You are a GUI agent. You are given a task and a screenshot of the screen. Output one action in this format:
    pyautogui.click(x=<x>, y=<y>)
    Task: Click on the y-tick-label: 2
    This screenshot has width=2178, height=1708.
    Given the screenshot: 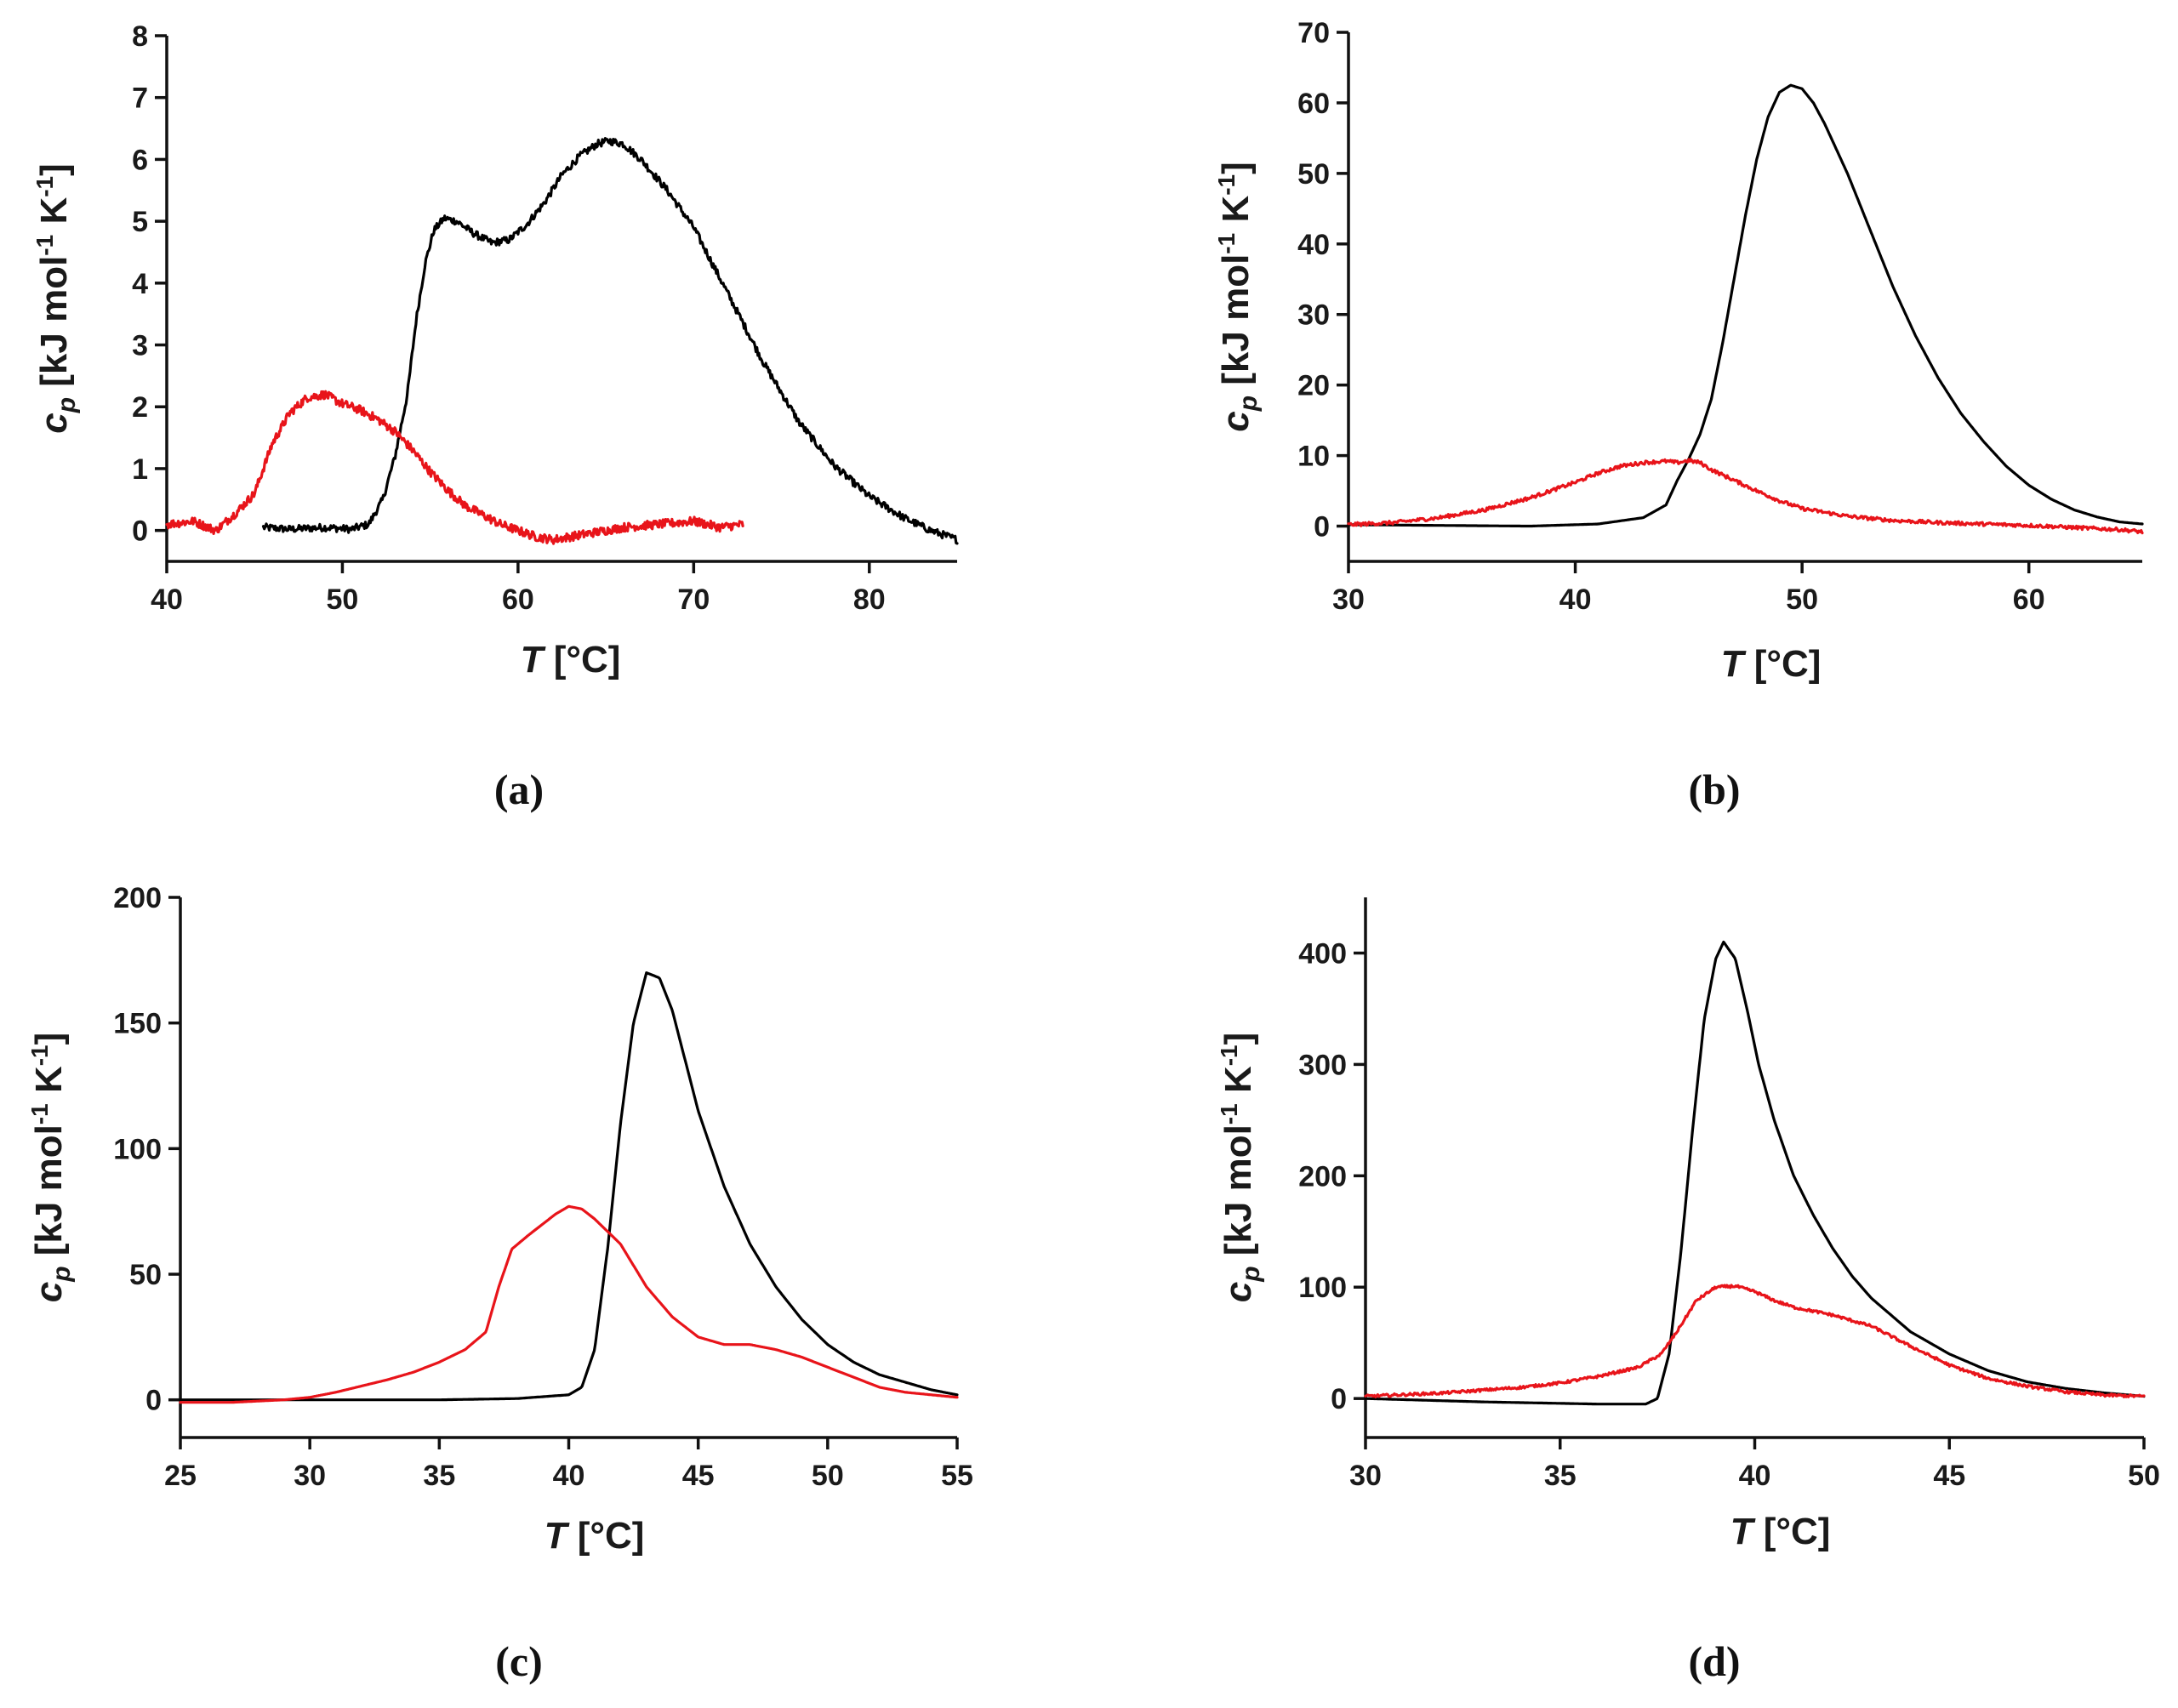 What is the action you would take?
    pyautogui.click(x=140, y=407)
    